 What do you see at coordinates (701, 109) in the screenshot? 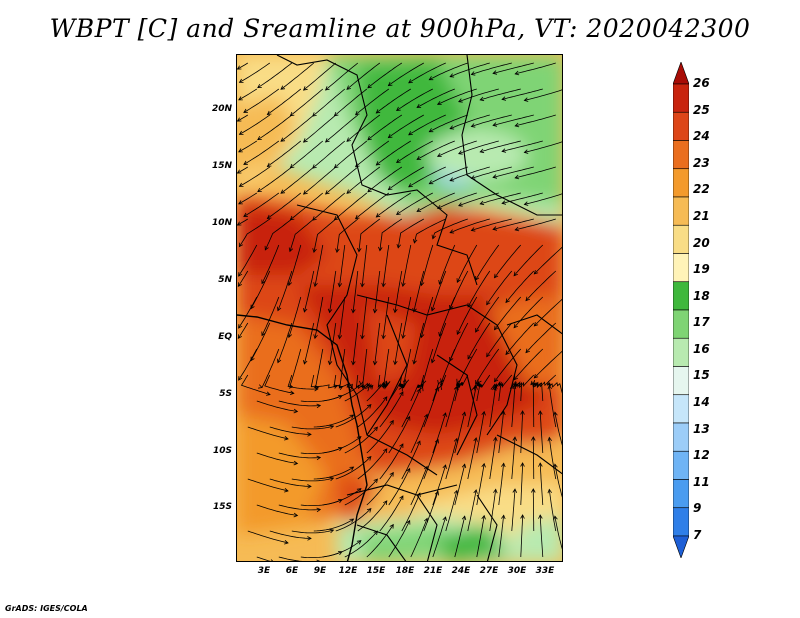
I see `colorbar-label: 25` at bounding box center [701, 109].